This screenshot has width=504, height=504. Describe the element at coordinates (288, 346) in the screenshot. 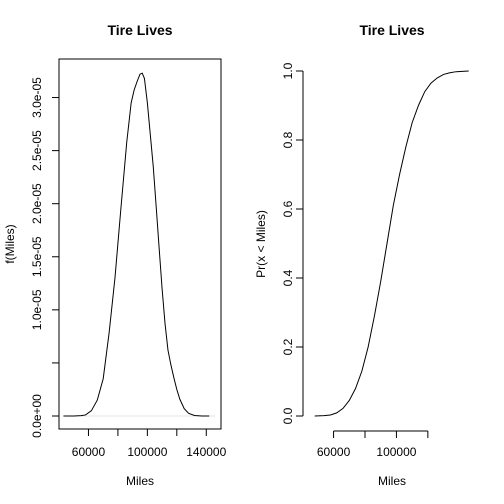

I see `cdf-y-tick-label: 0.2` at that location.